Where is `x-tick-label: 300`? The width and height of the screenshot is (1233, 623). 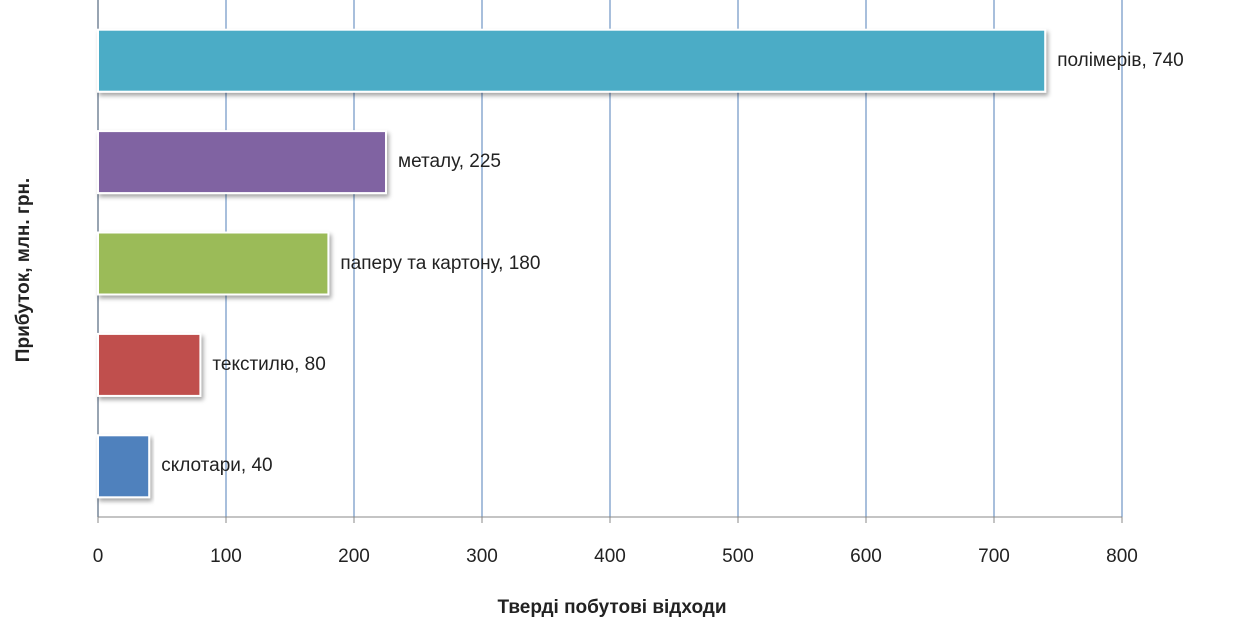
x-tick-label: 300 is located at coordinates (482, 556).